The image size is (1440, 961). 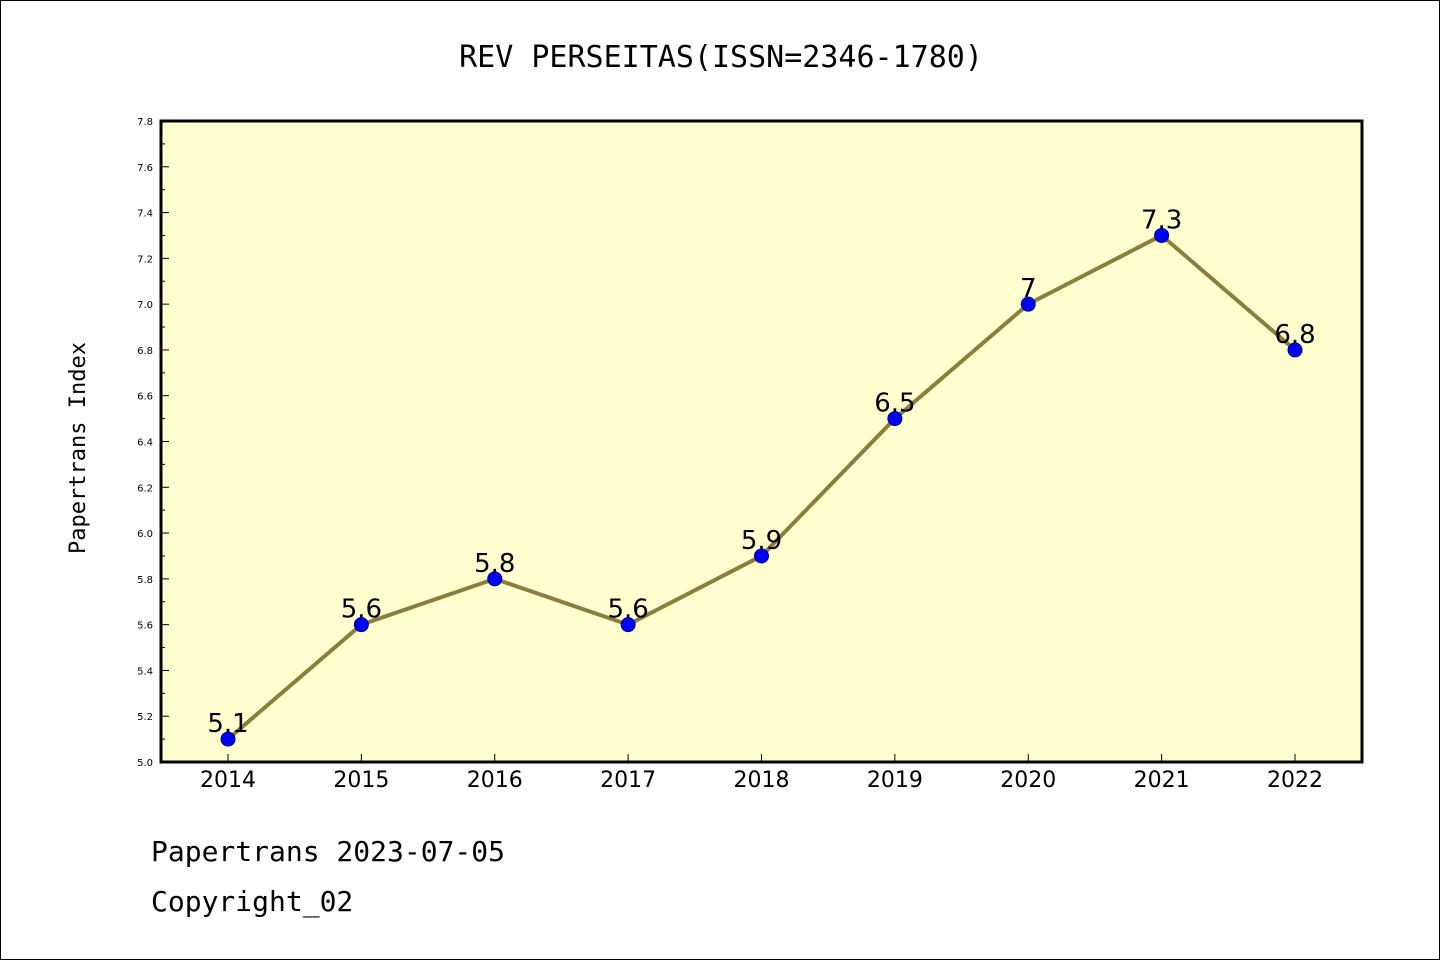 I want to click on data-label: 7, so click(x=1028, y=289).